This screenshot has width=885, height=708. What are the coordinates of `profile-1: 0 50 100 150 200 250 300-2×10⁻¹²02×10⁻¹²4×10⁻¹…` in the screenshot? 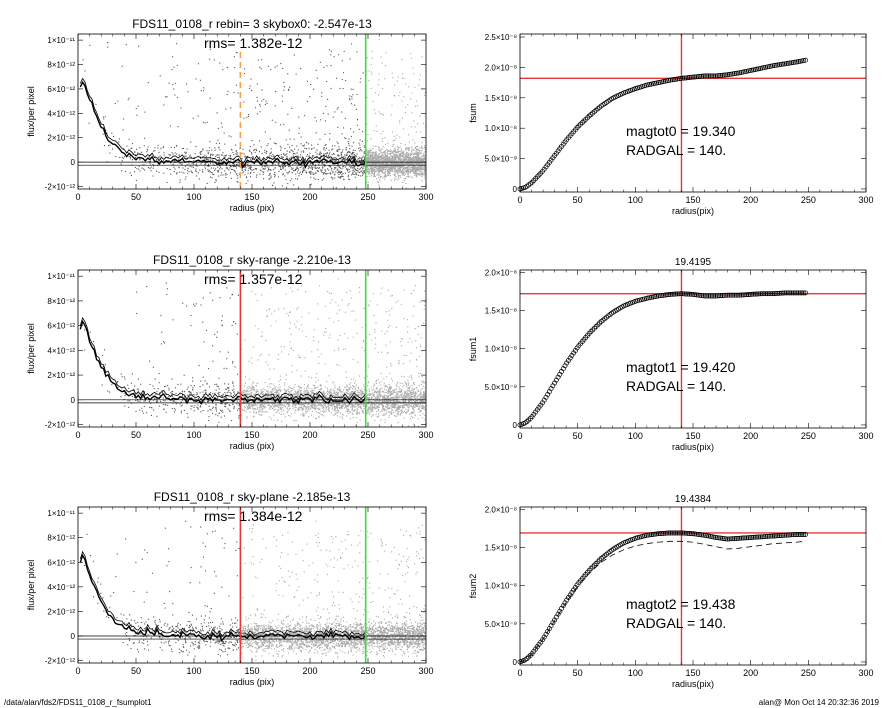 It's located at (230, 115).